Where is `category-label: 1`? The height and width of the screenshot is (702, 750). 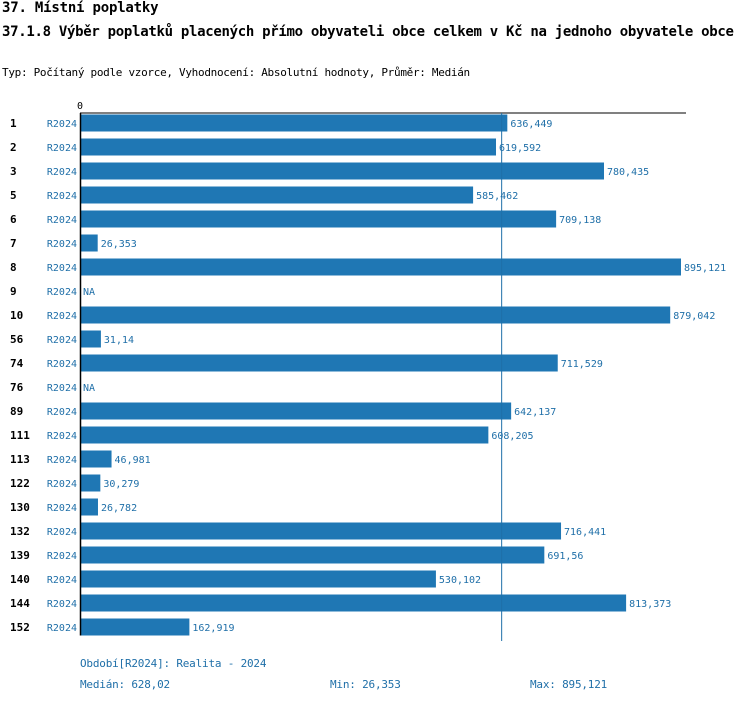 category-label: 1 is located at coordinates (13, 123).